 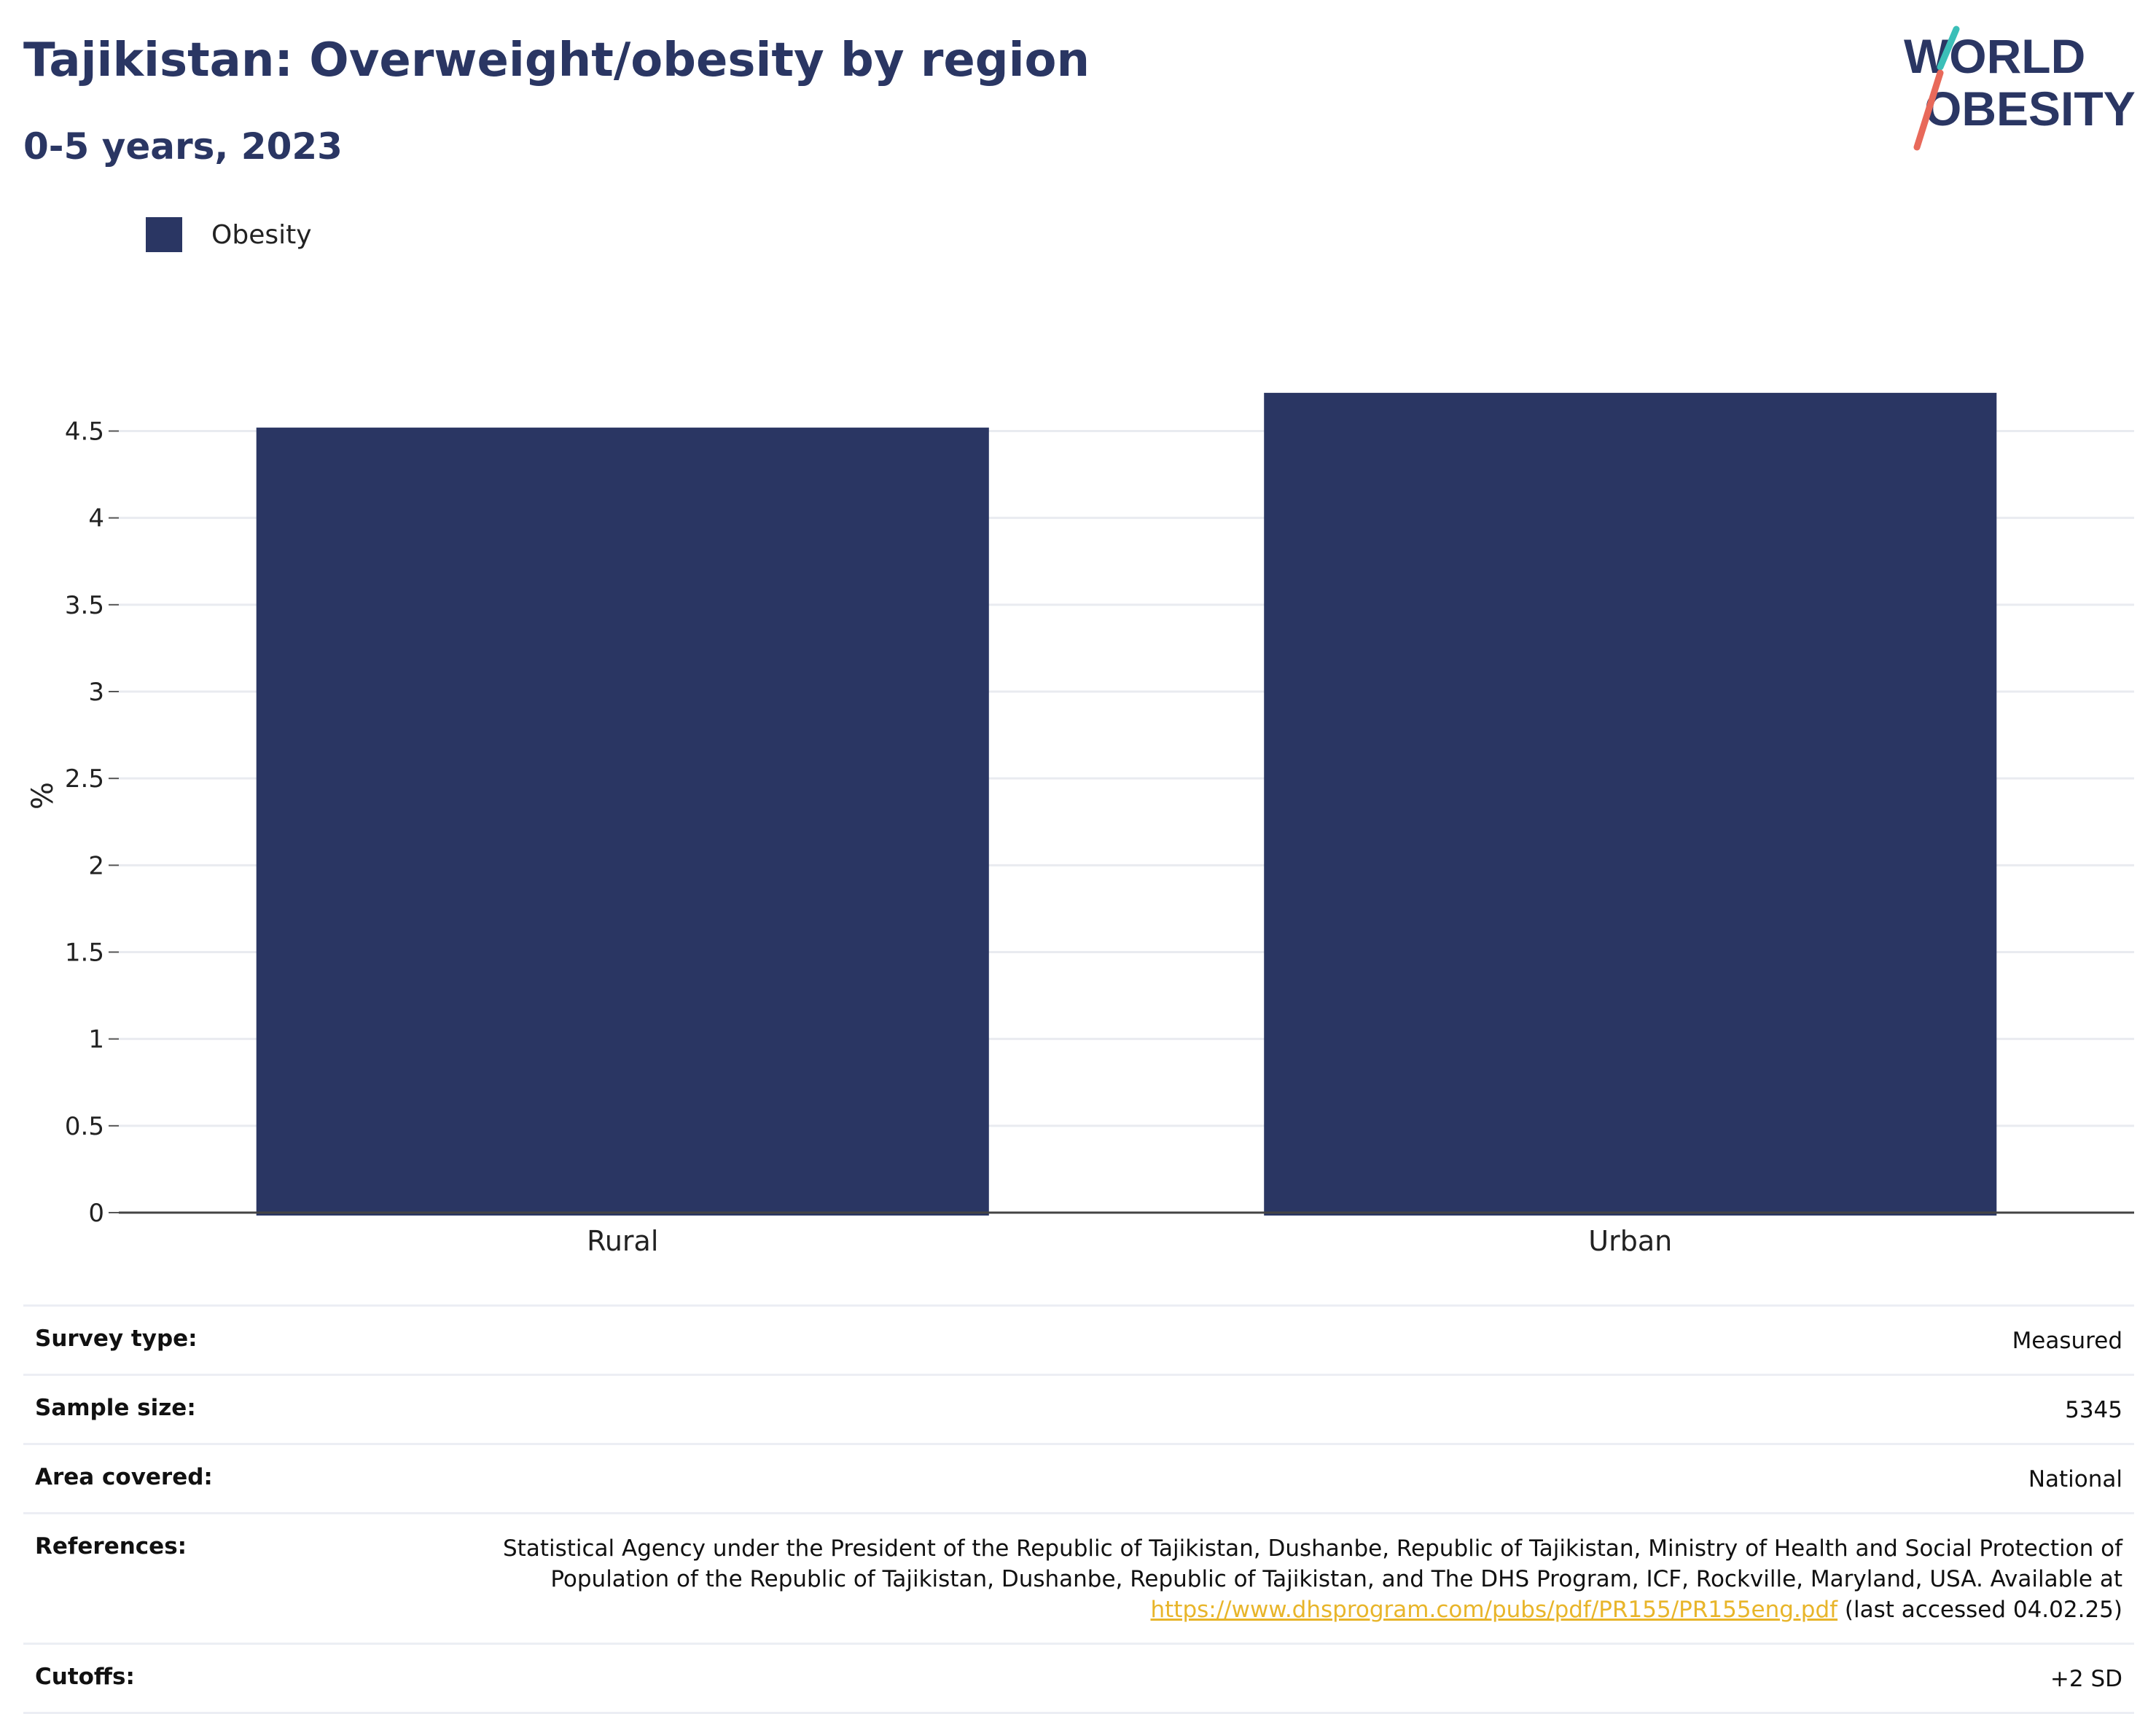 What do you see at coordinates (2067, 1341) in the screenshot?
I see `survey-type-value: Measured` at bounding box center [2067, 1341].